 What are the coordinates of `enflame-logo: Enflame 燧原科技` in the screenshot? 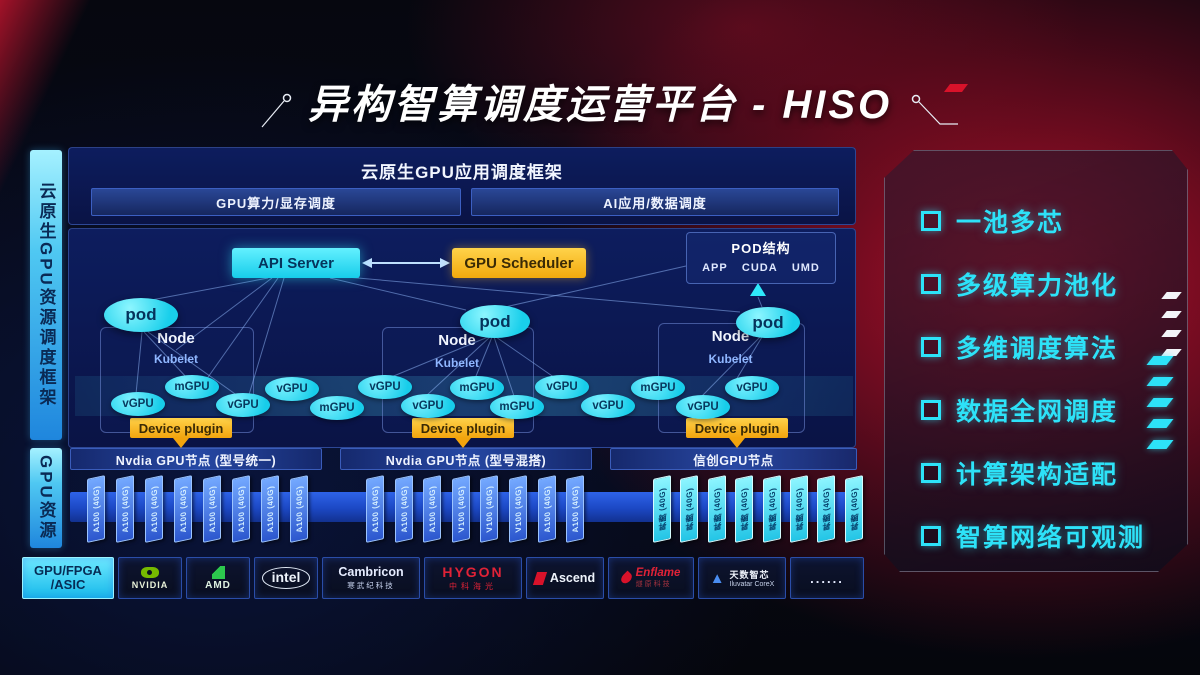 It's located at (649, 578).